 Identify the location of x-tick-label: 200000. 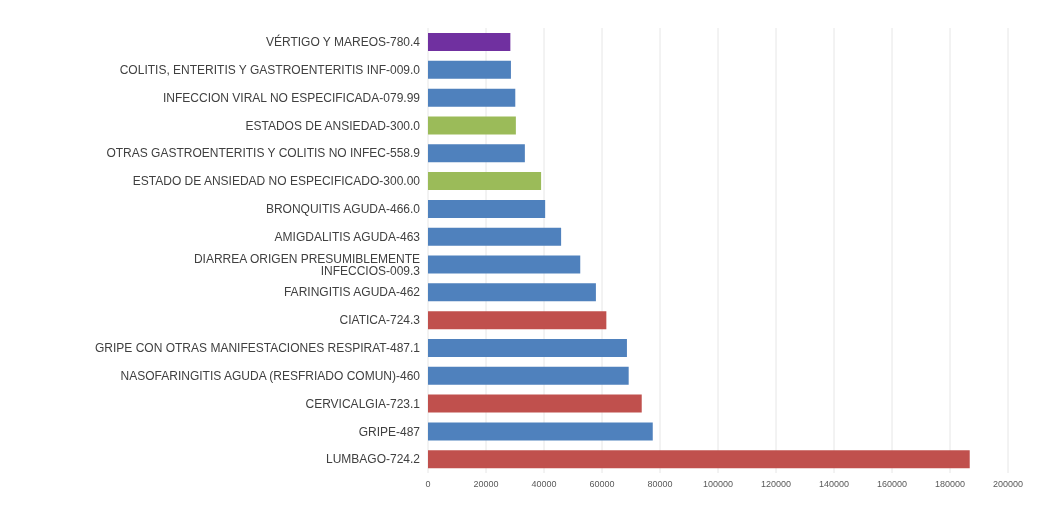
(1008, 484).